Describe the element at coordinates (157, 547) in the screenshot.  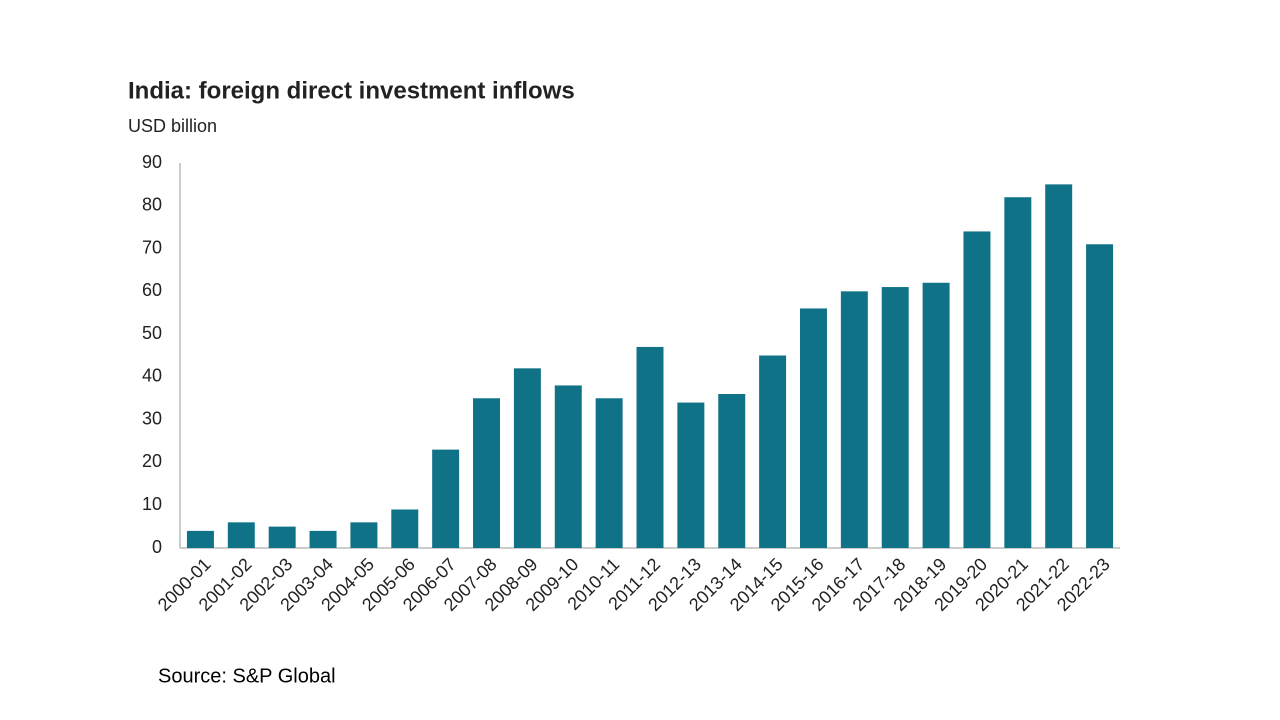
I see `y-tick-label: 0` at that location.